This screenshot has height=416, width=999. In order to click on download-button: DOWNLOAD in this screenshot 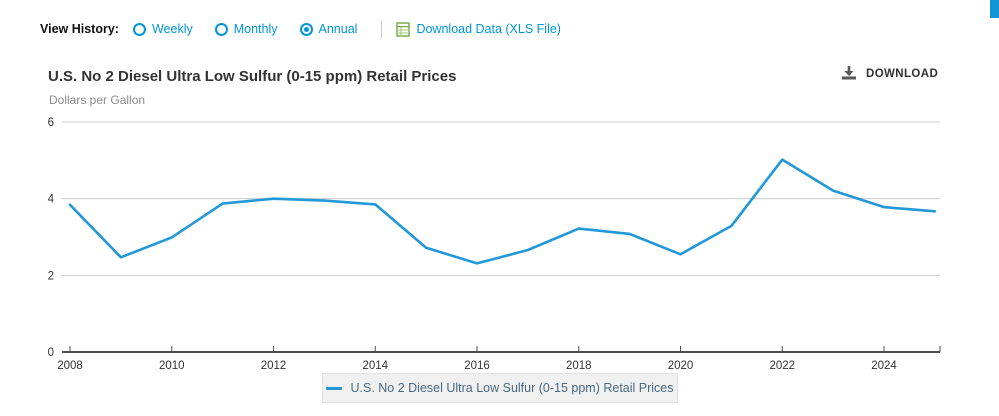, I will do `click(889, 73)`.